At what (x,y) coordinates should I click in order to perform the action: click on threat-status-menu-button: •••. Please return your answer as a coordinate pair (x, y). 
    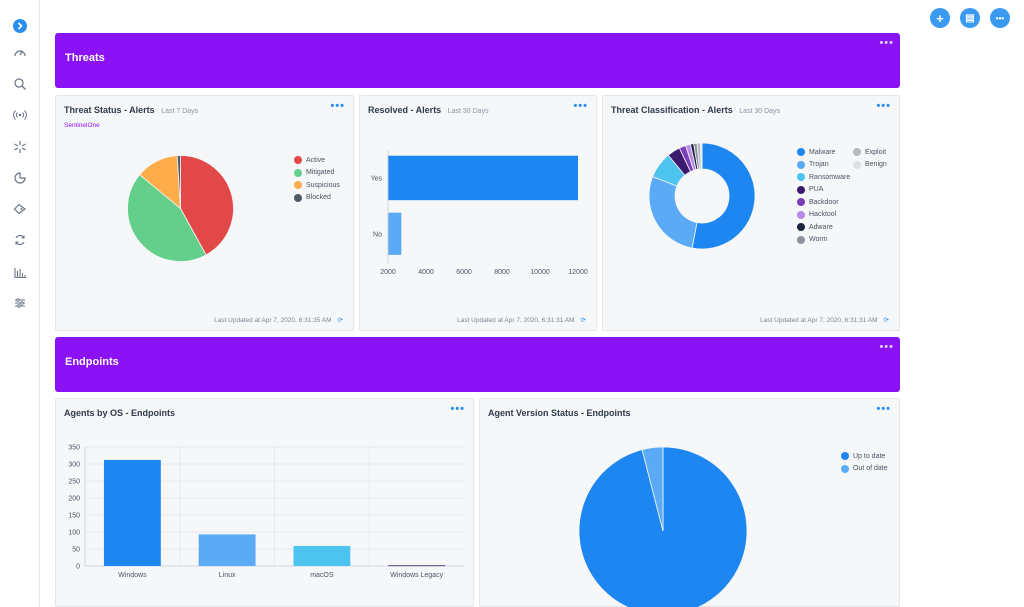
    Looking at the image, I should click on (337, 106).